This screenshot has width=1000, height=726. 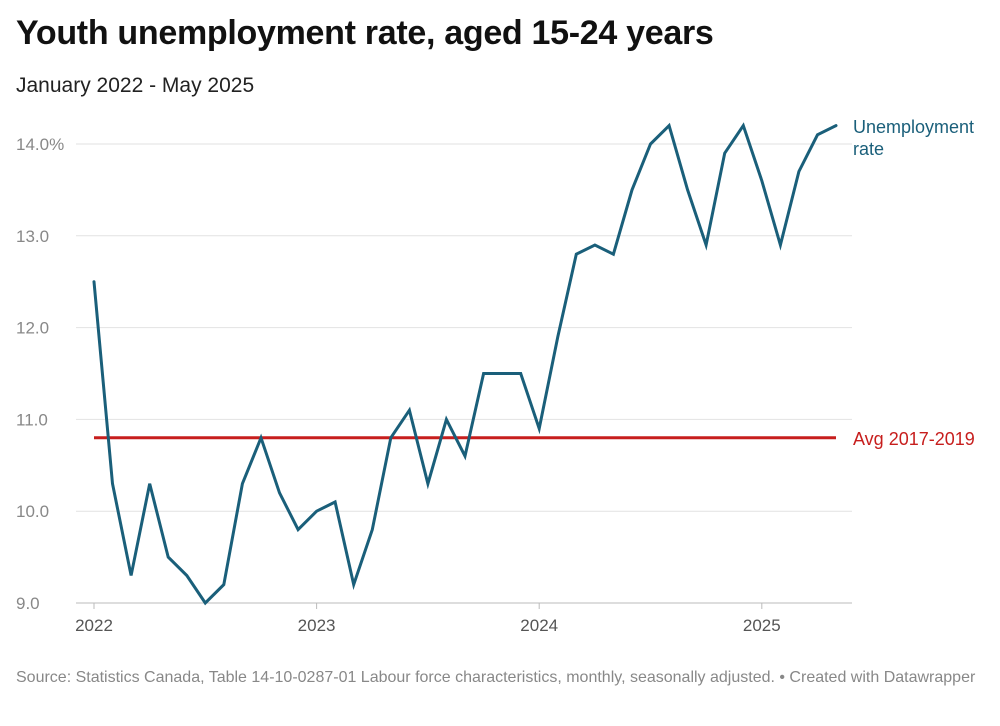 What do you see at coordinates (94, 625) in the screenshot?
I see `x-tick-label: 2022` at bounding box center [94, 625].